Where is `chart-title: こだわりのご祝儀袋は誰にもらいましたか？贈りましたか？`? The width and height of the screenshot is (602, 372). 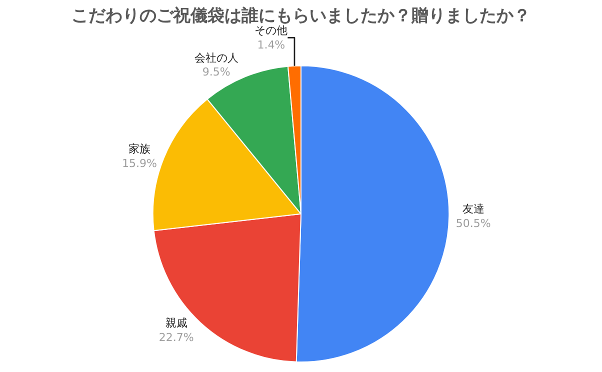
chart-title: こだわりのご祝儀袋は誰にもらいましたか？贈りましたか？ is located at coordinates (301, 16).